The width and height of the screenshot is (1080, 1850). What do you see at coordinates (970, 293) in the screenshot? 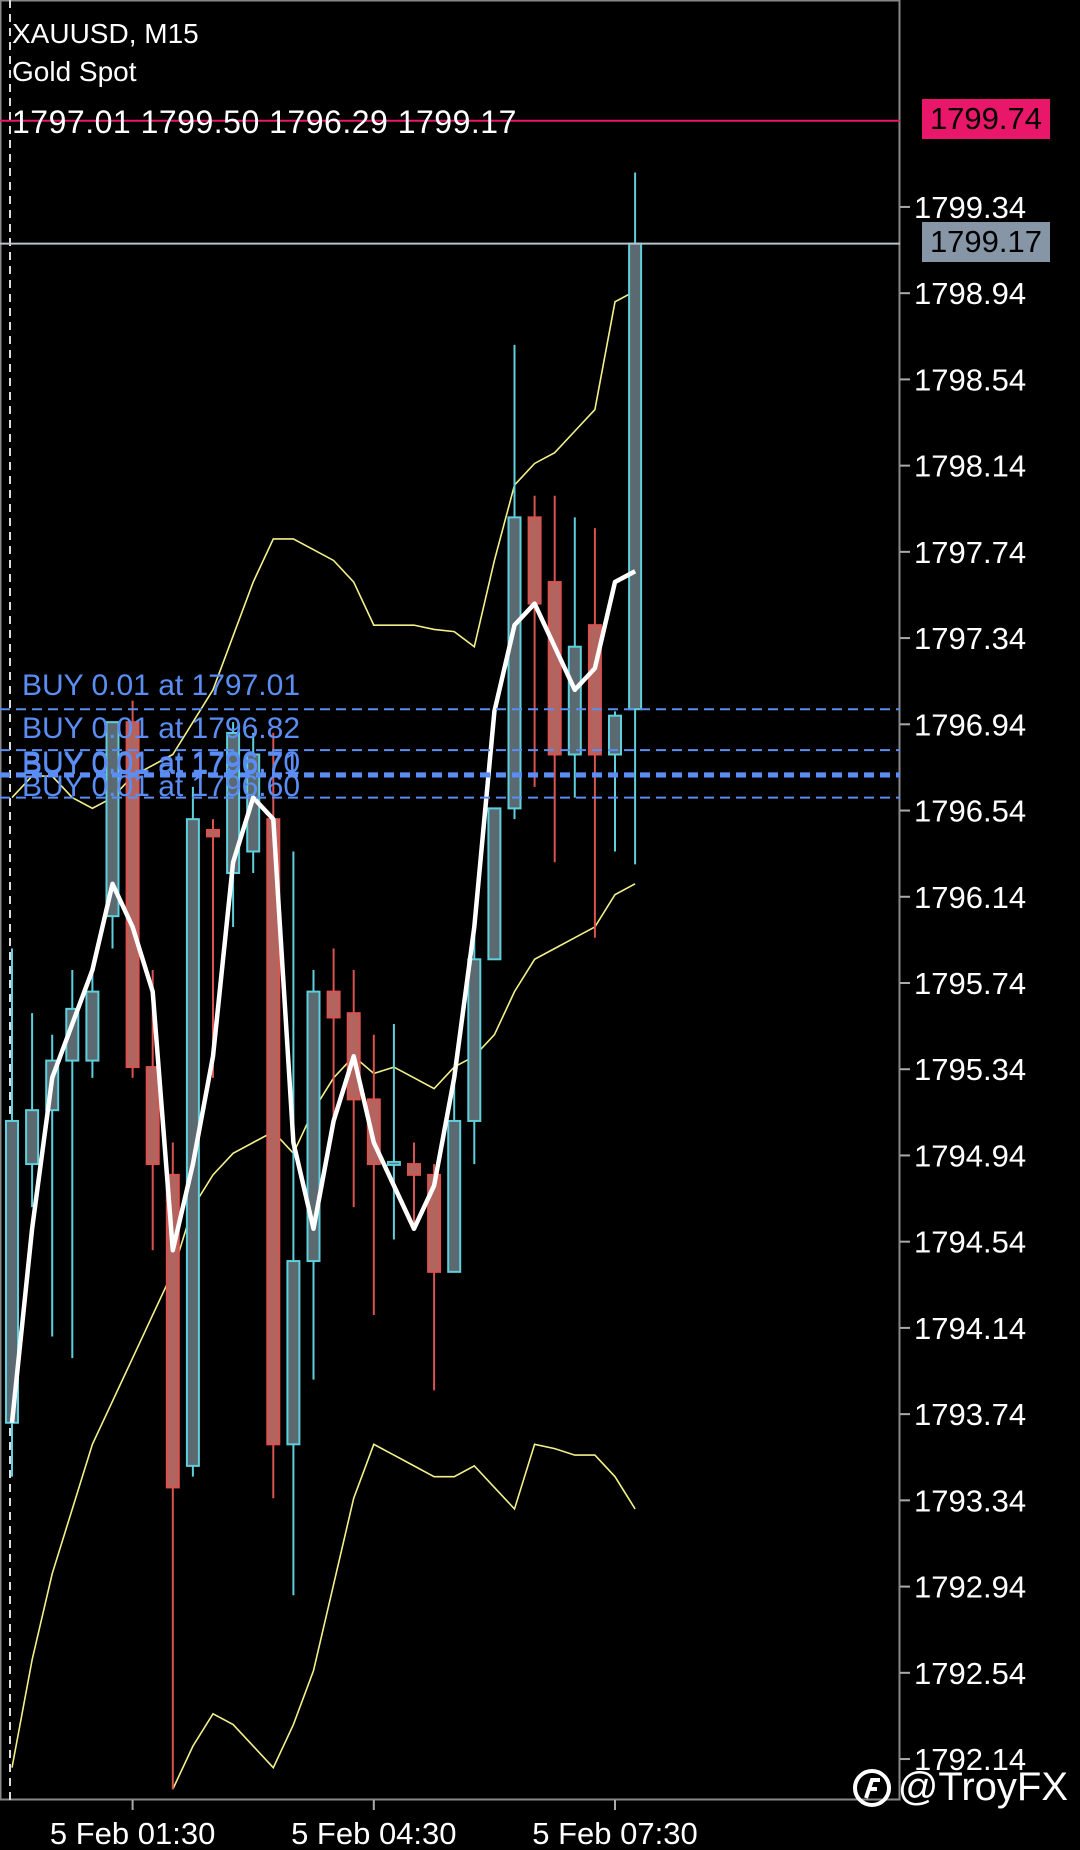
I see `y-tick-label: 1798.94` at bounding box center [970, 293].